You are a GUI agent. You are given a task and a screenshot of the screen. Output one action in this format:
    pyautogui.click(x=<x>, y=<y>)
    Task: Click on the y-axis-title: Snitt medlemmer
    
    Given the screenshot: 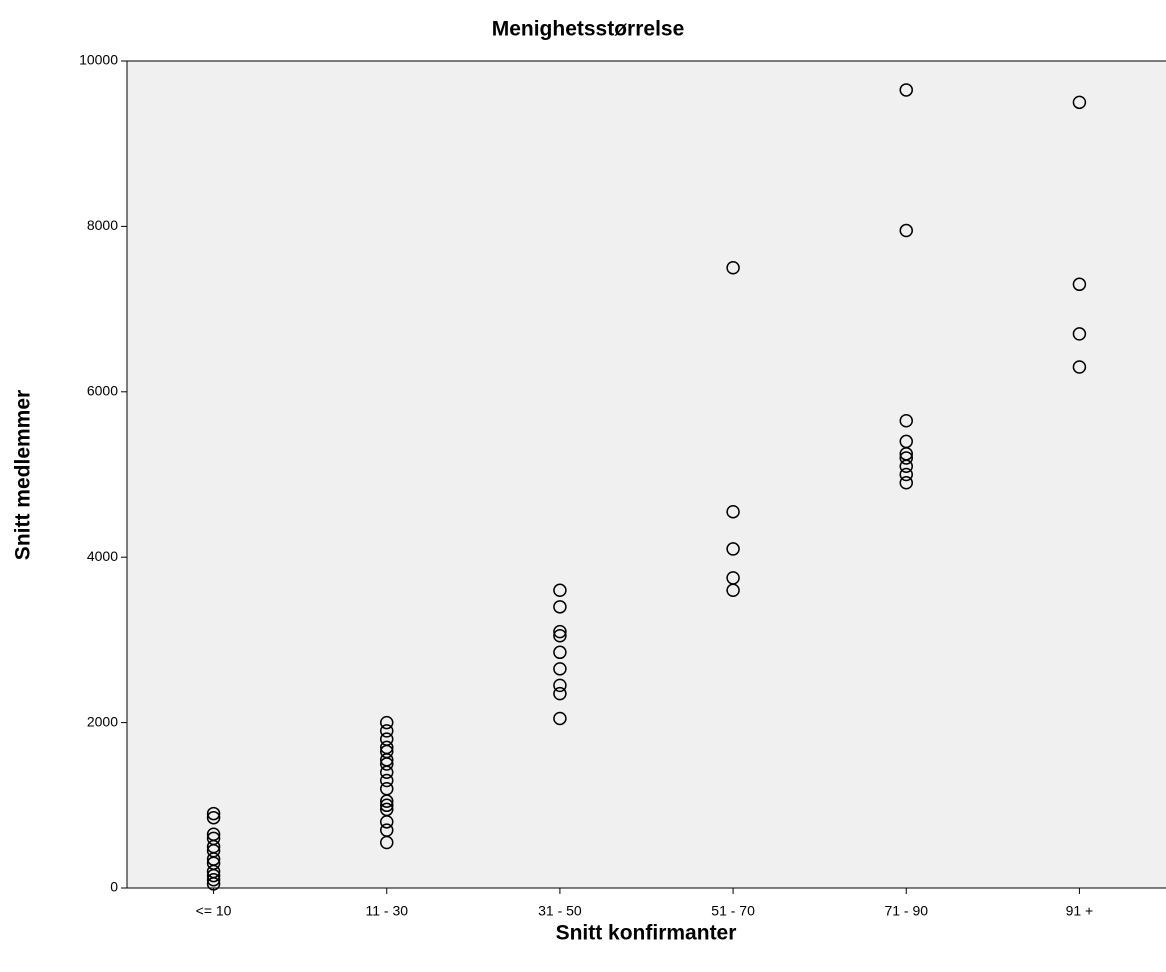 What is the action you would take?
    pyautogui.click(x=23, y=475)
    